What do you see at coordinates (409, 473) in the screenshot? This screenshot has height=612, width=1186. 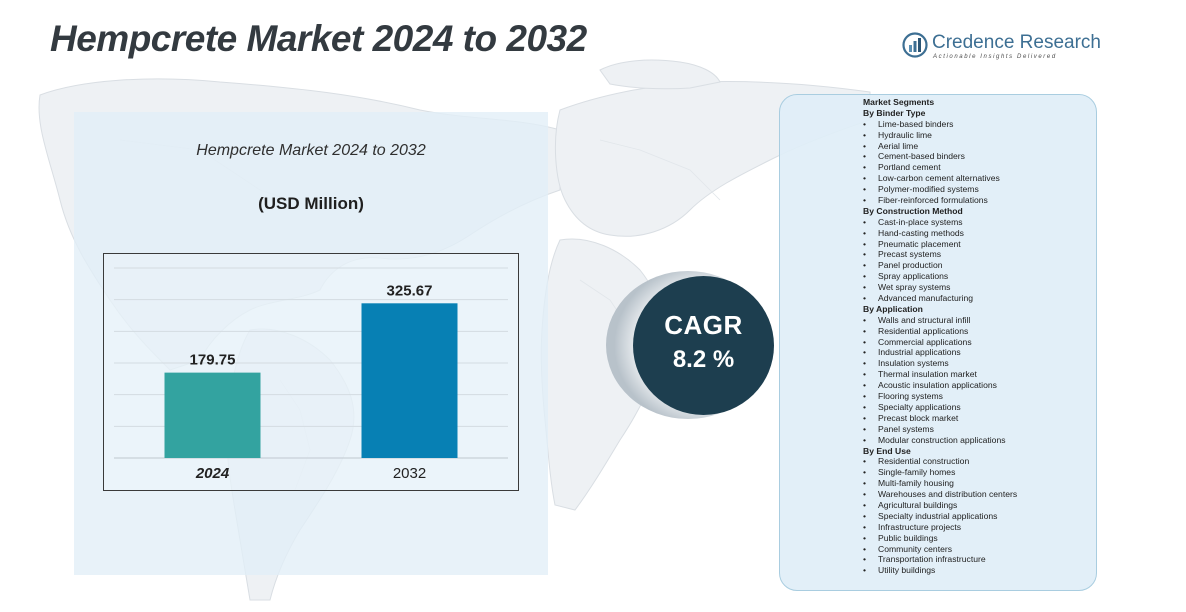 I see `x-tick-label: 2032` at bounding box center [409, 473].